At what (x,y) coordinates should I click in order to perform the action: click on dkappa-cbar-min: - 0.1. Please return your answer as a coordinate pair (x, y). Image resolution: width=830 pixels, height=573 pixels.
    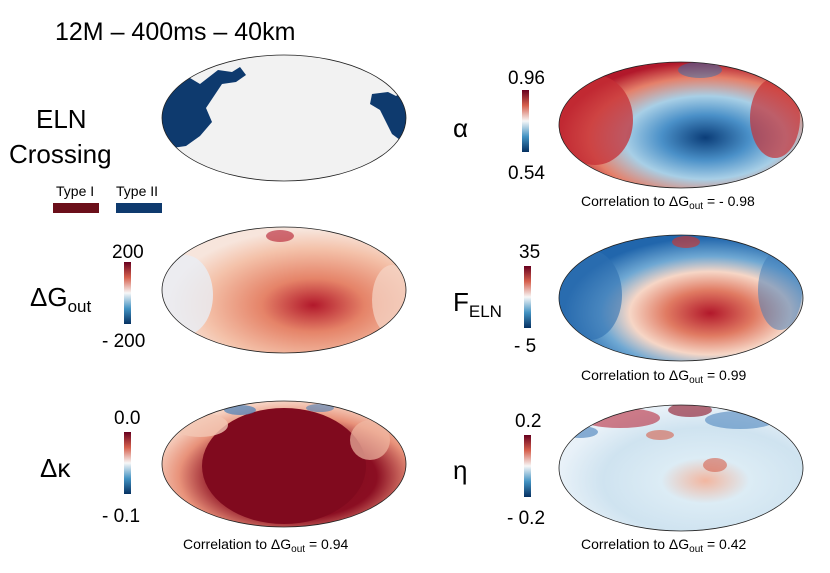
    Looking at the image, I should click on (121, 516).